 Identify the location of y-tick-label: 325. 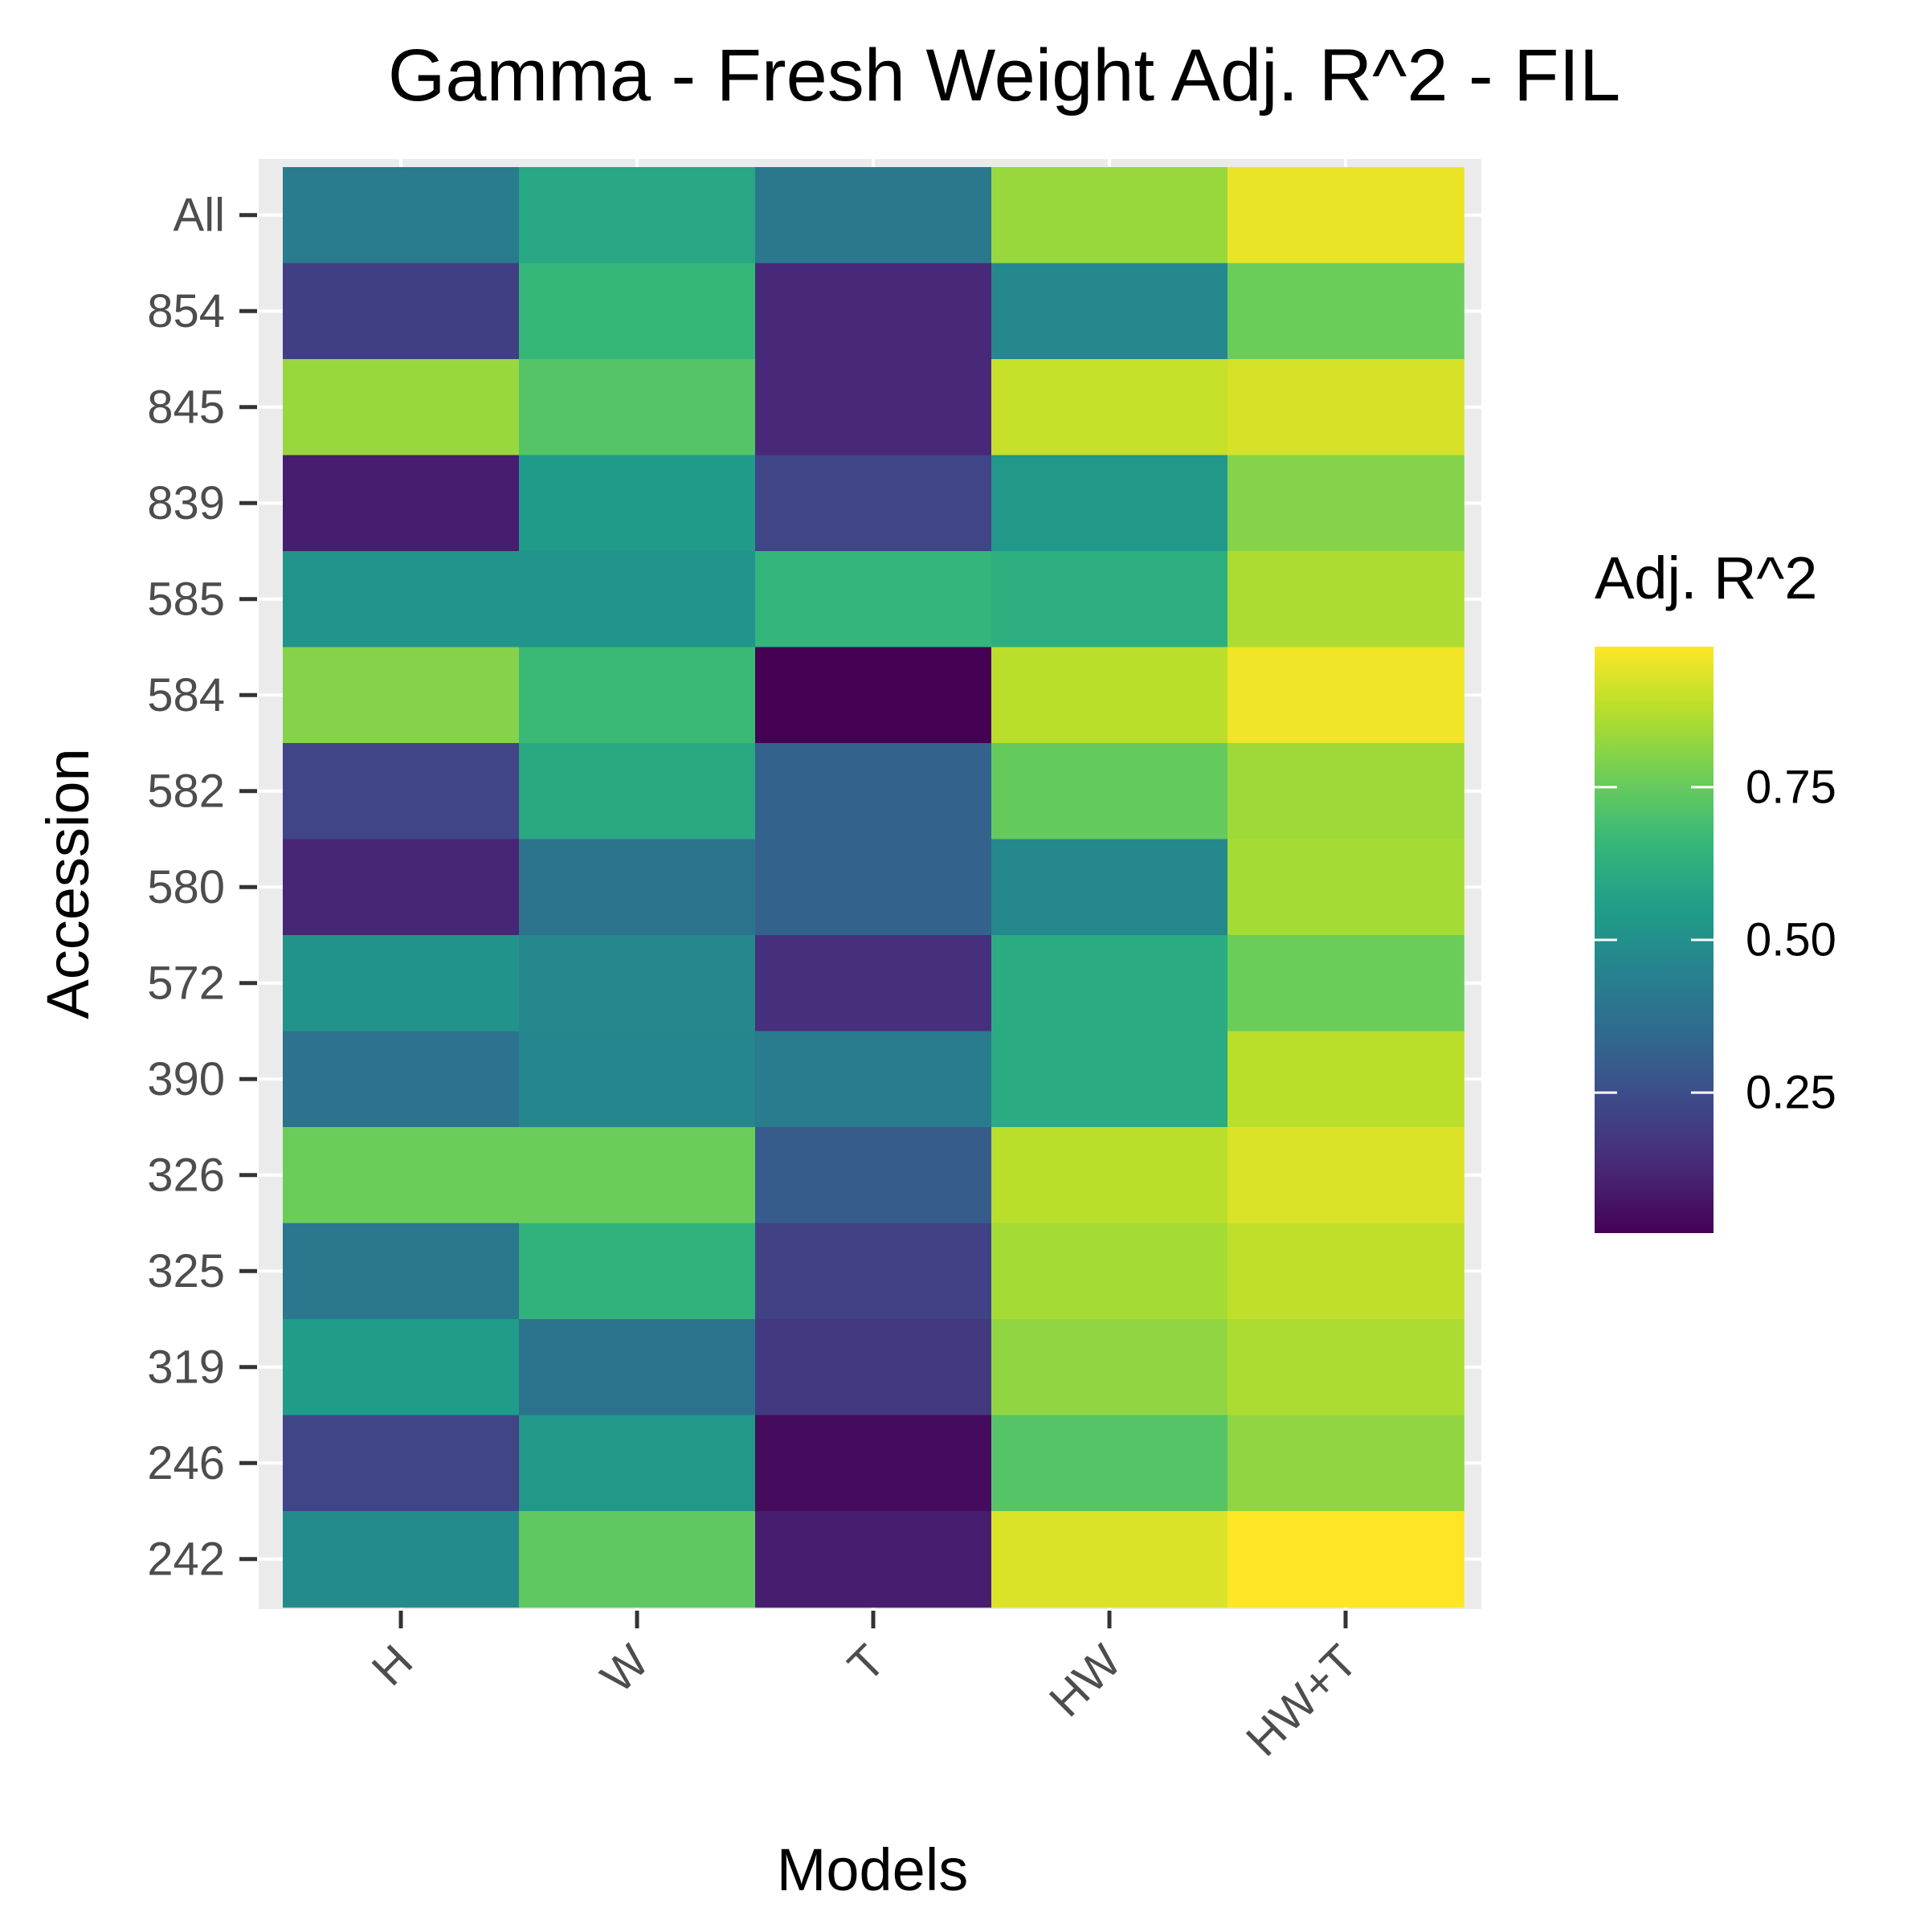
(186, 1271).